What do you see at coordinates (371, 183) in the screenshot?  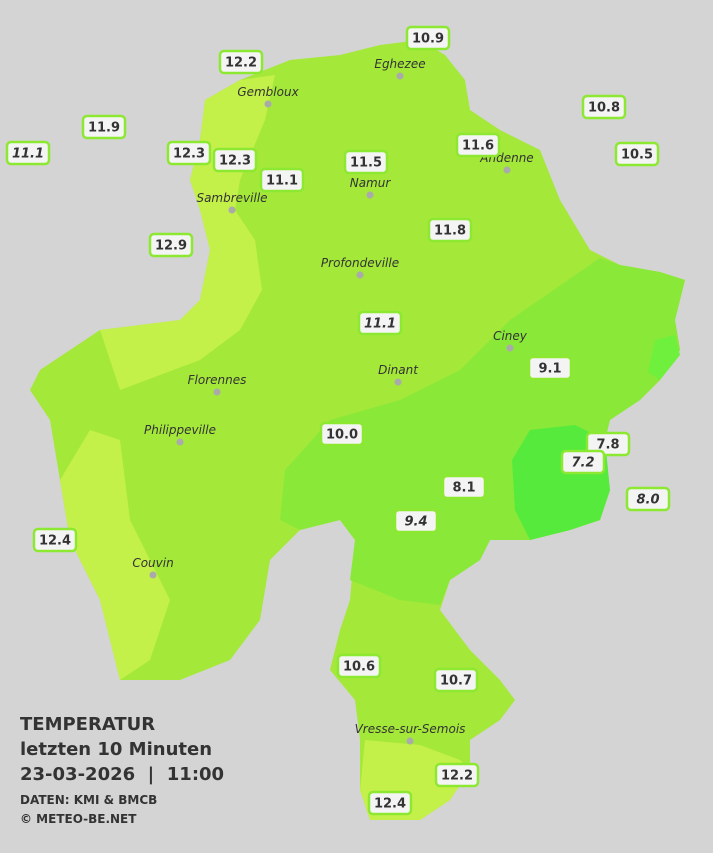 I see `city-label: Namur` at bounding box center [371, 183].